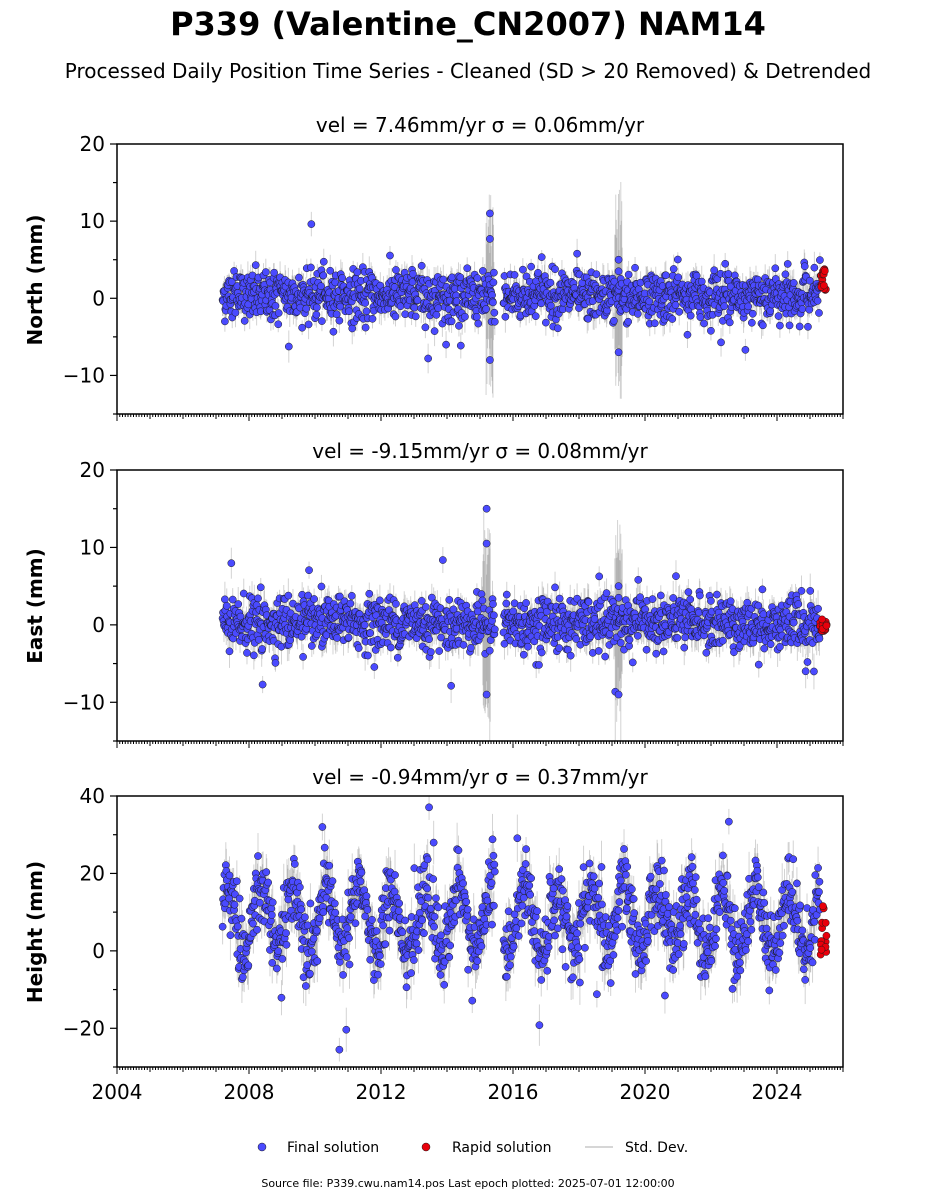 This screenshot has width=937, height=1200. Describe the element at coordinates (35, 279) in the screenshot. I see `north-ylabel: North (mm)` at that location.